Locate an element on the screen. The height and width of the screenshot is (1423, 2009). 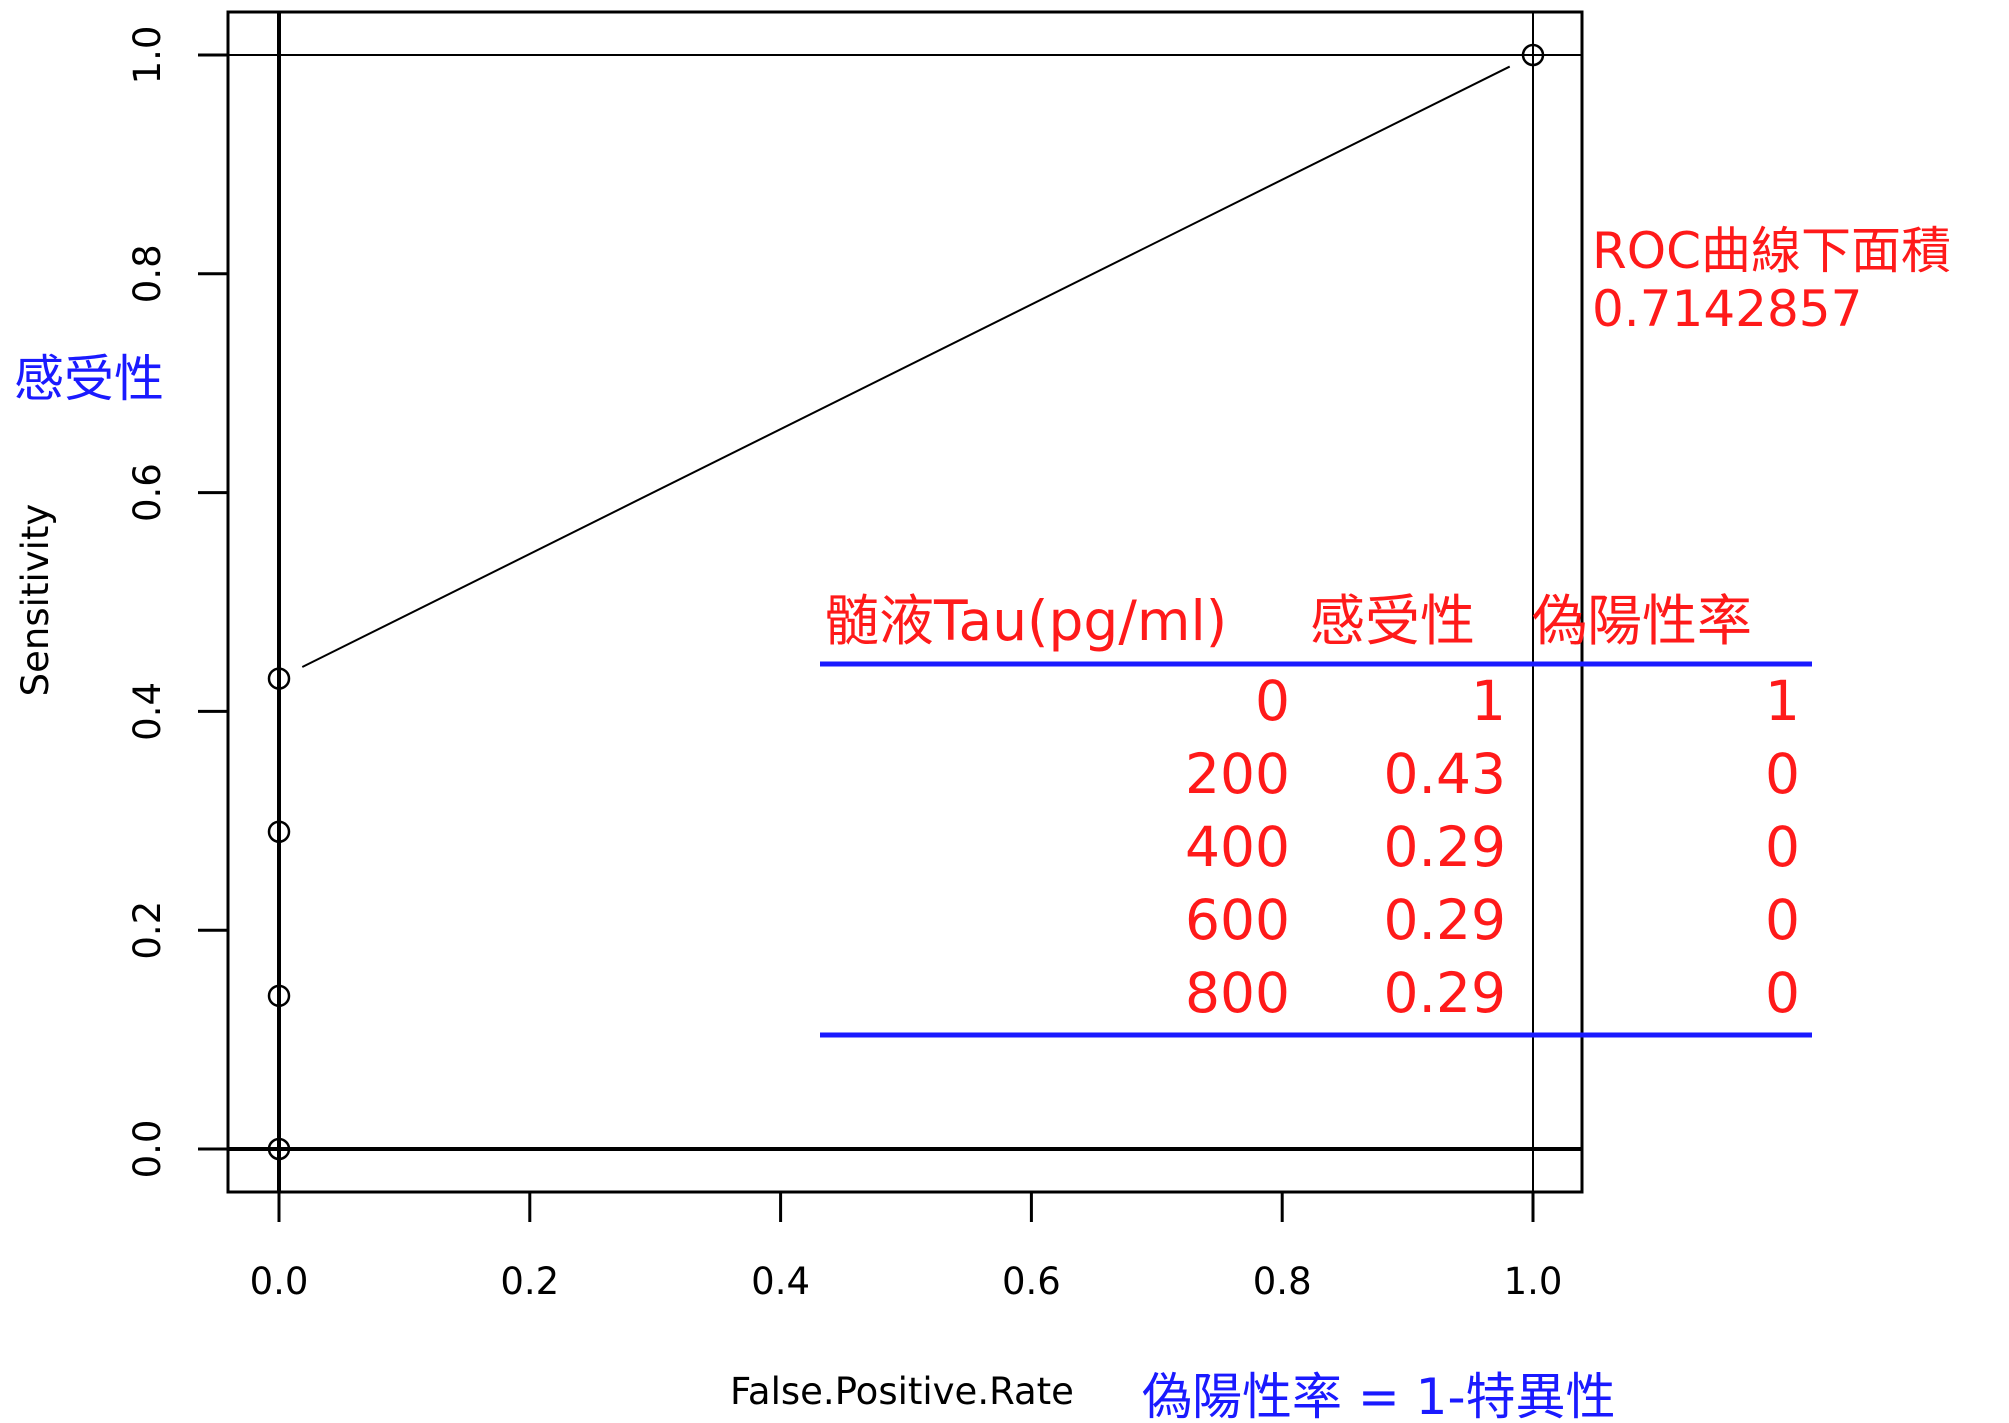
y-tick-label: 1.0 is located at coordinates (147, 55).